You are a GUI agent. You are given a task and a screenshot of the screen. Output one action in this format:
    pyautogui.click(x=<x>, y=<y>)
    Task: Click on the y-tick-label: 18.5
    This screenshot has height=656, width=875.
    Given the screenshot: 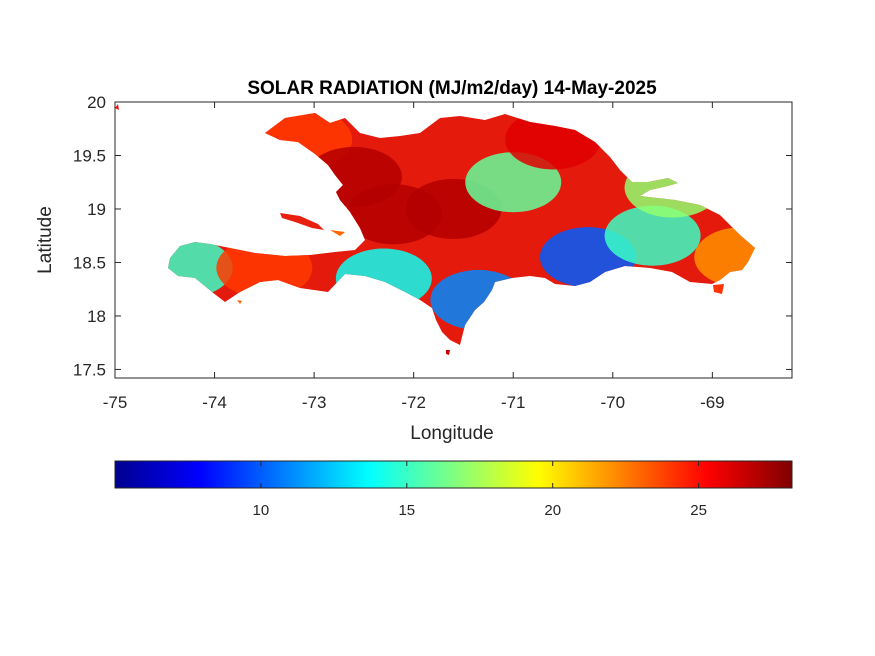 What is the action you would take?
    pyautogui.click(x=89, y=262)
    